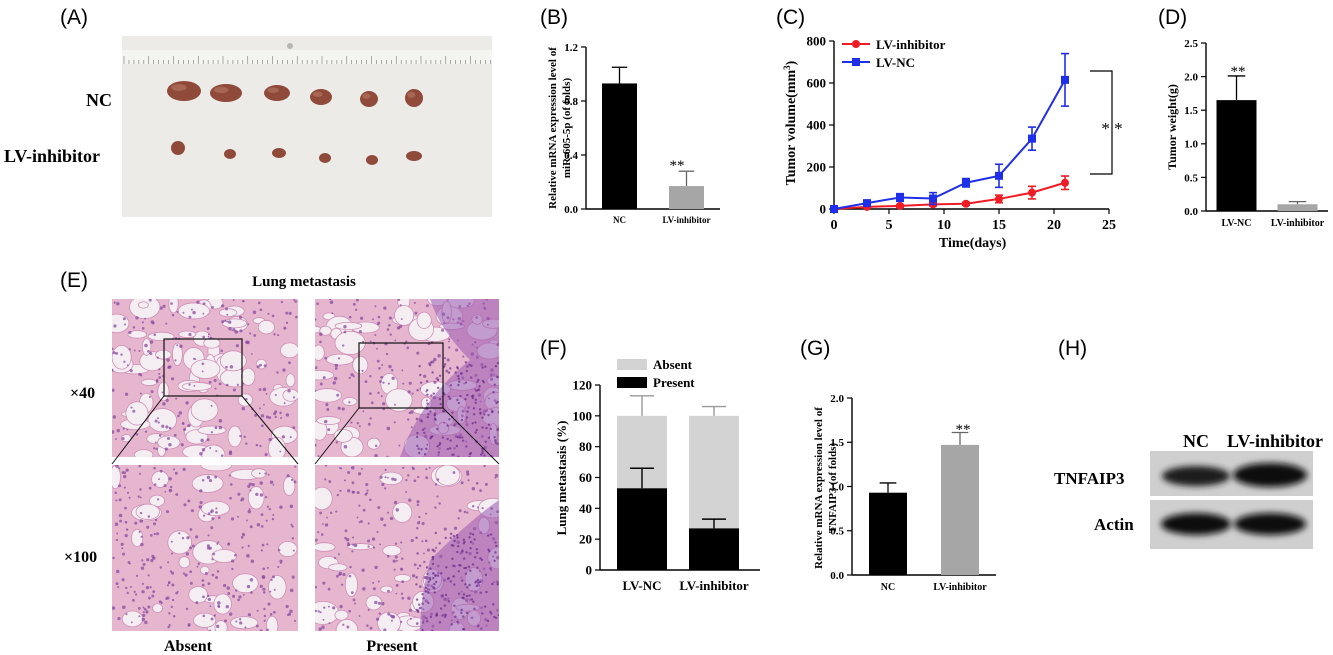 The width and height of the screenshot is (1333, 655). Describe the element at coordinates (553, 128) in the screenshot. I see `b-ylabel-line1: Relative mRNA expression level of` at that location.